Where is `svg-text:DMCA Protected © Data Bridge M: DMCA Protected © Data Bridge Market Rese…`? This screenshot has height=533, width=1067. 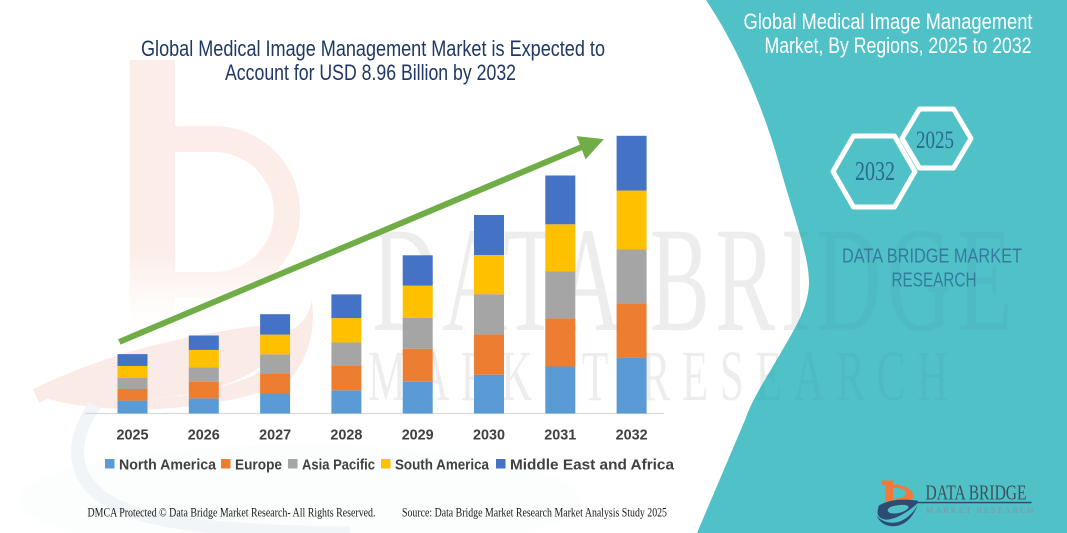
svg-text:DMCA Protected © Data Bridge M: DMCA Protected © Data Bridge Market Rese… is located at coordinates (232, 513).